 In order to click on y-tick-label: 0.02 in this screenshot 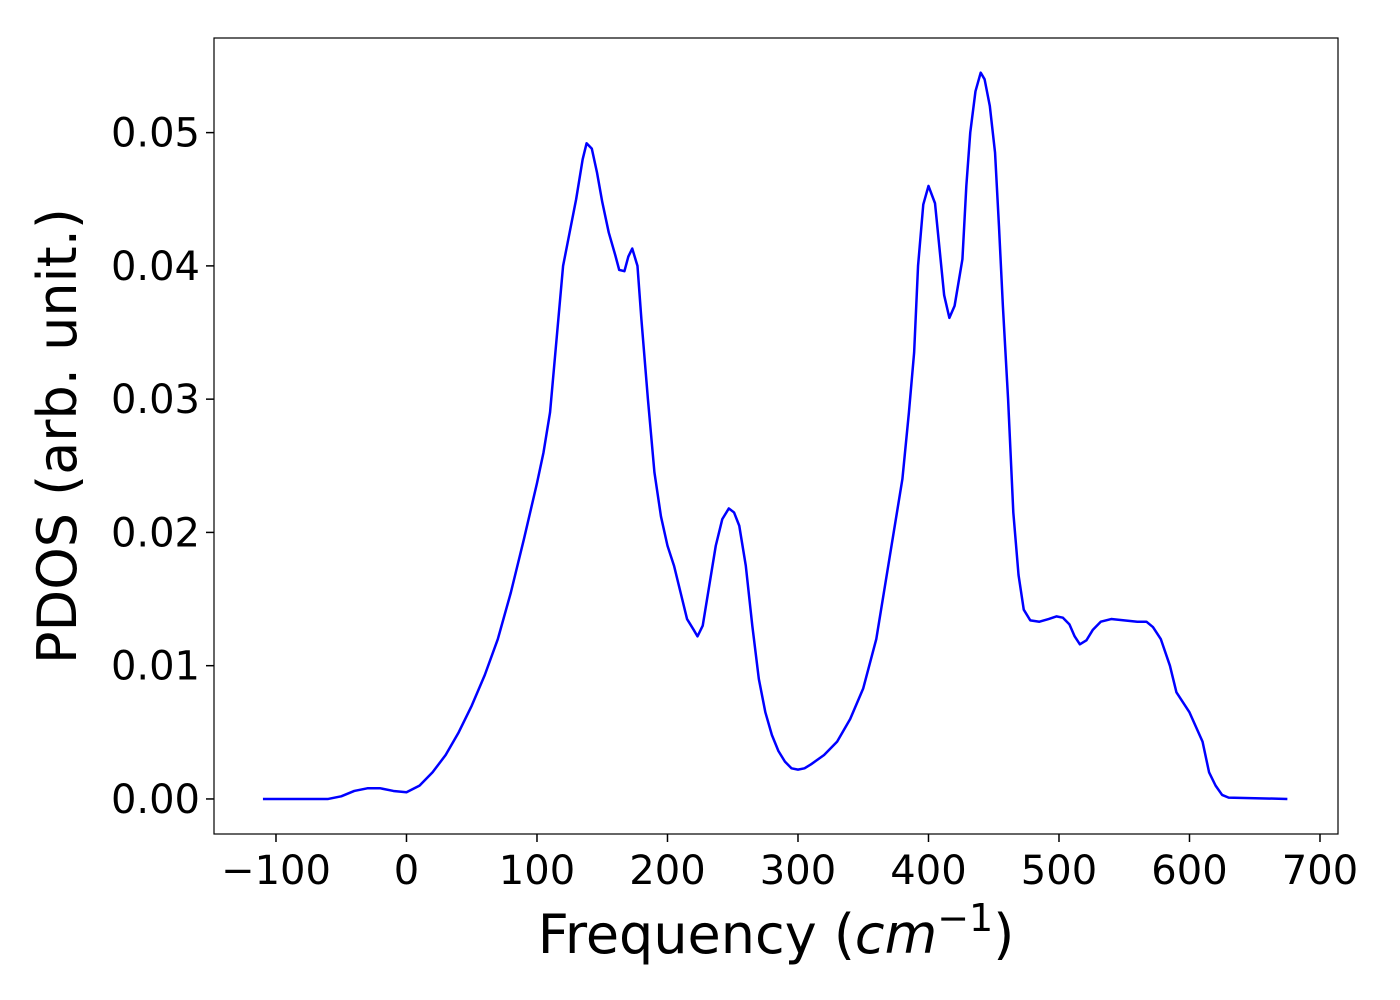, I will do `click(155, 533)`.